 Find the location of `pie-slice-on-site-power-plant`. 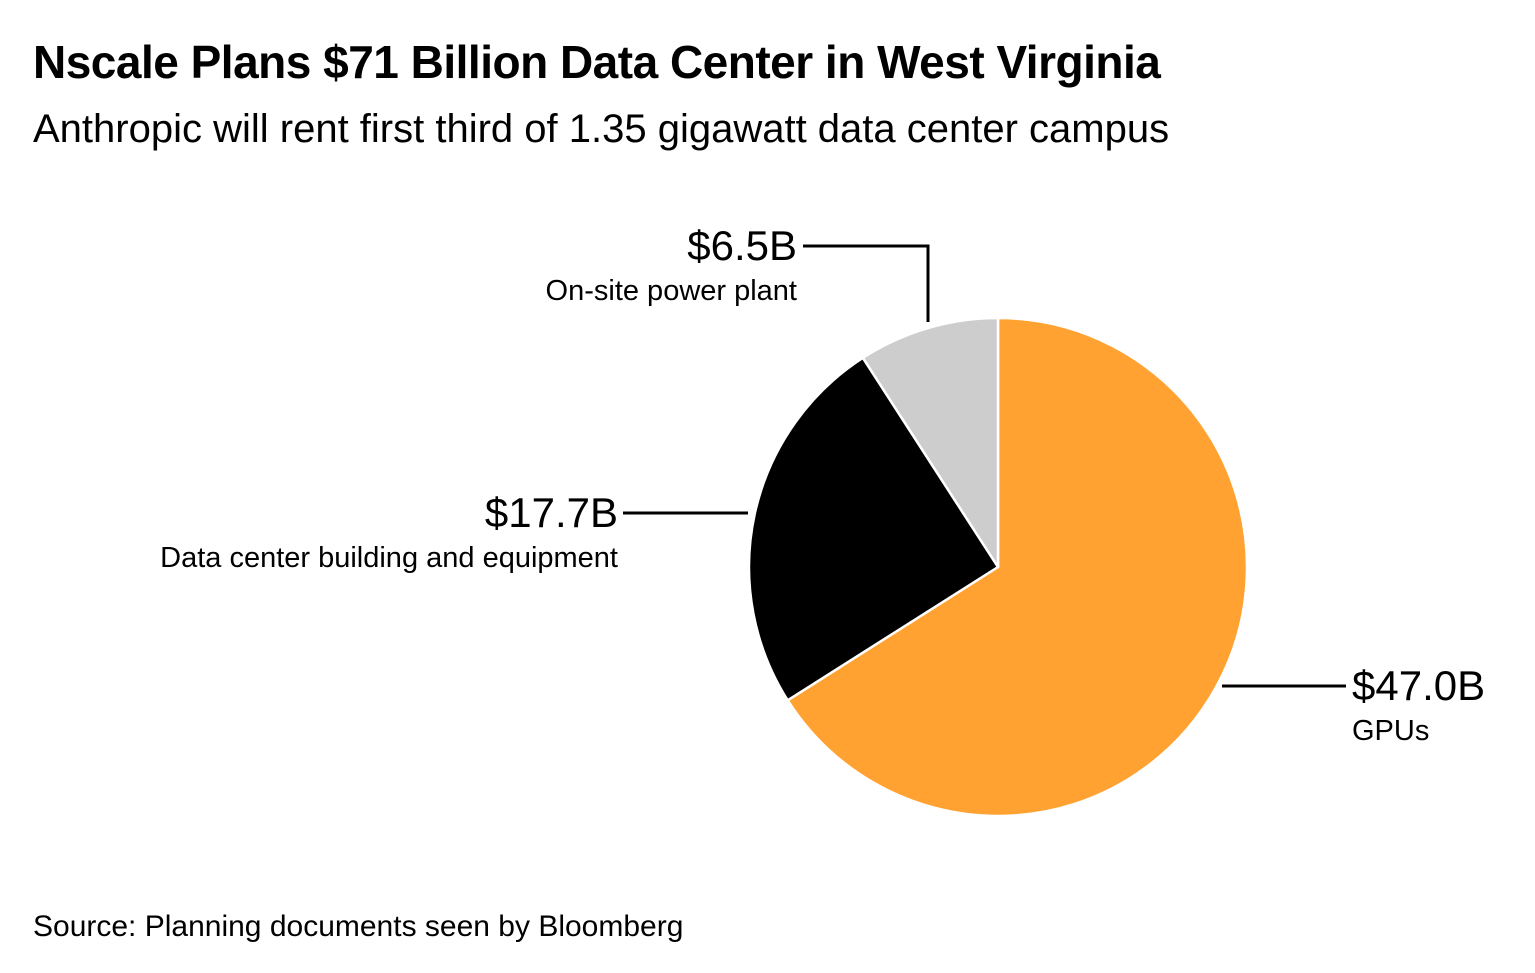

pie-slice-on-site-power-plant is located at coordinates (930, 442).